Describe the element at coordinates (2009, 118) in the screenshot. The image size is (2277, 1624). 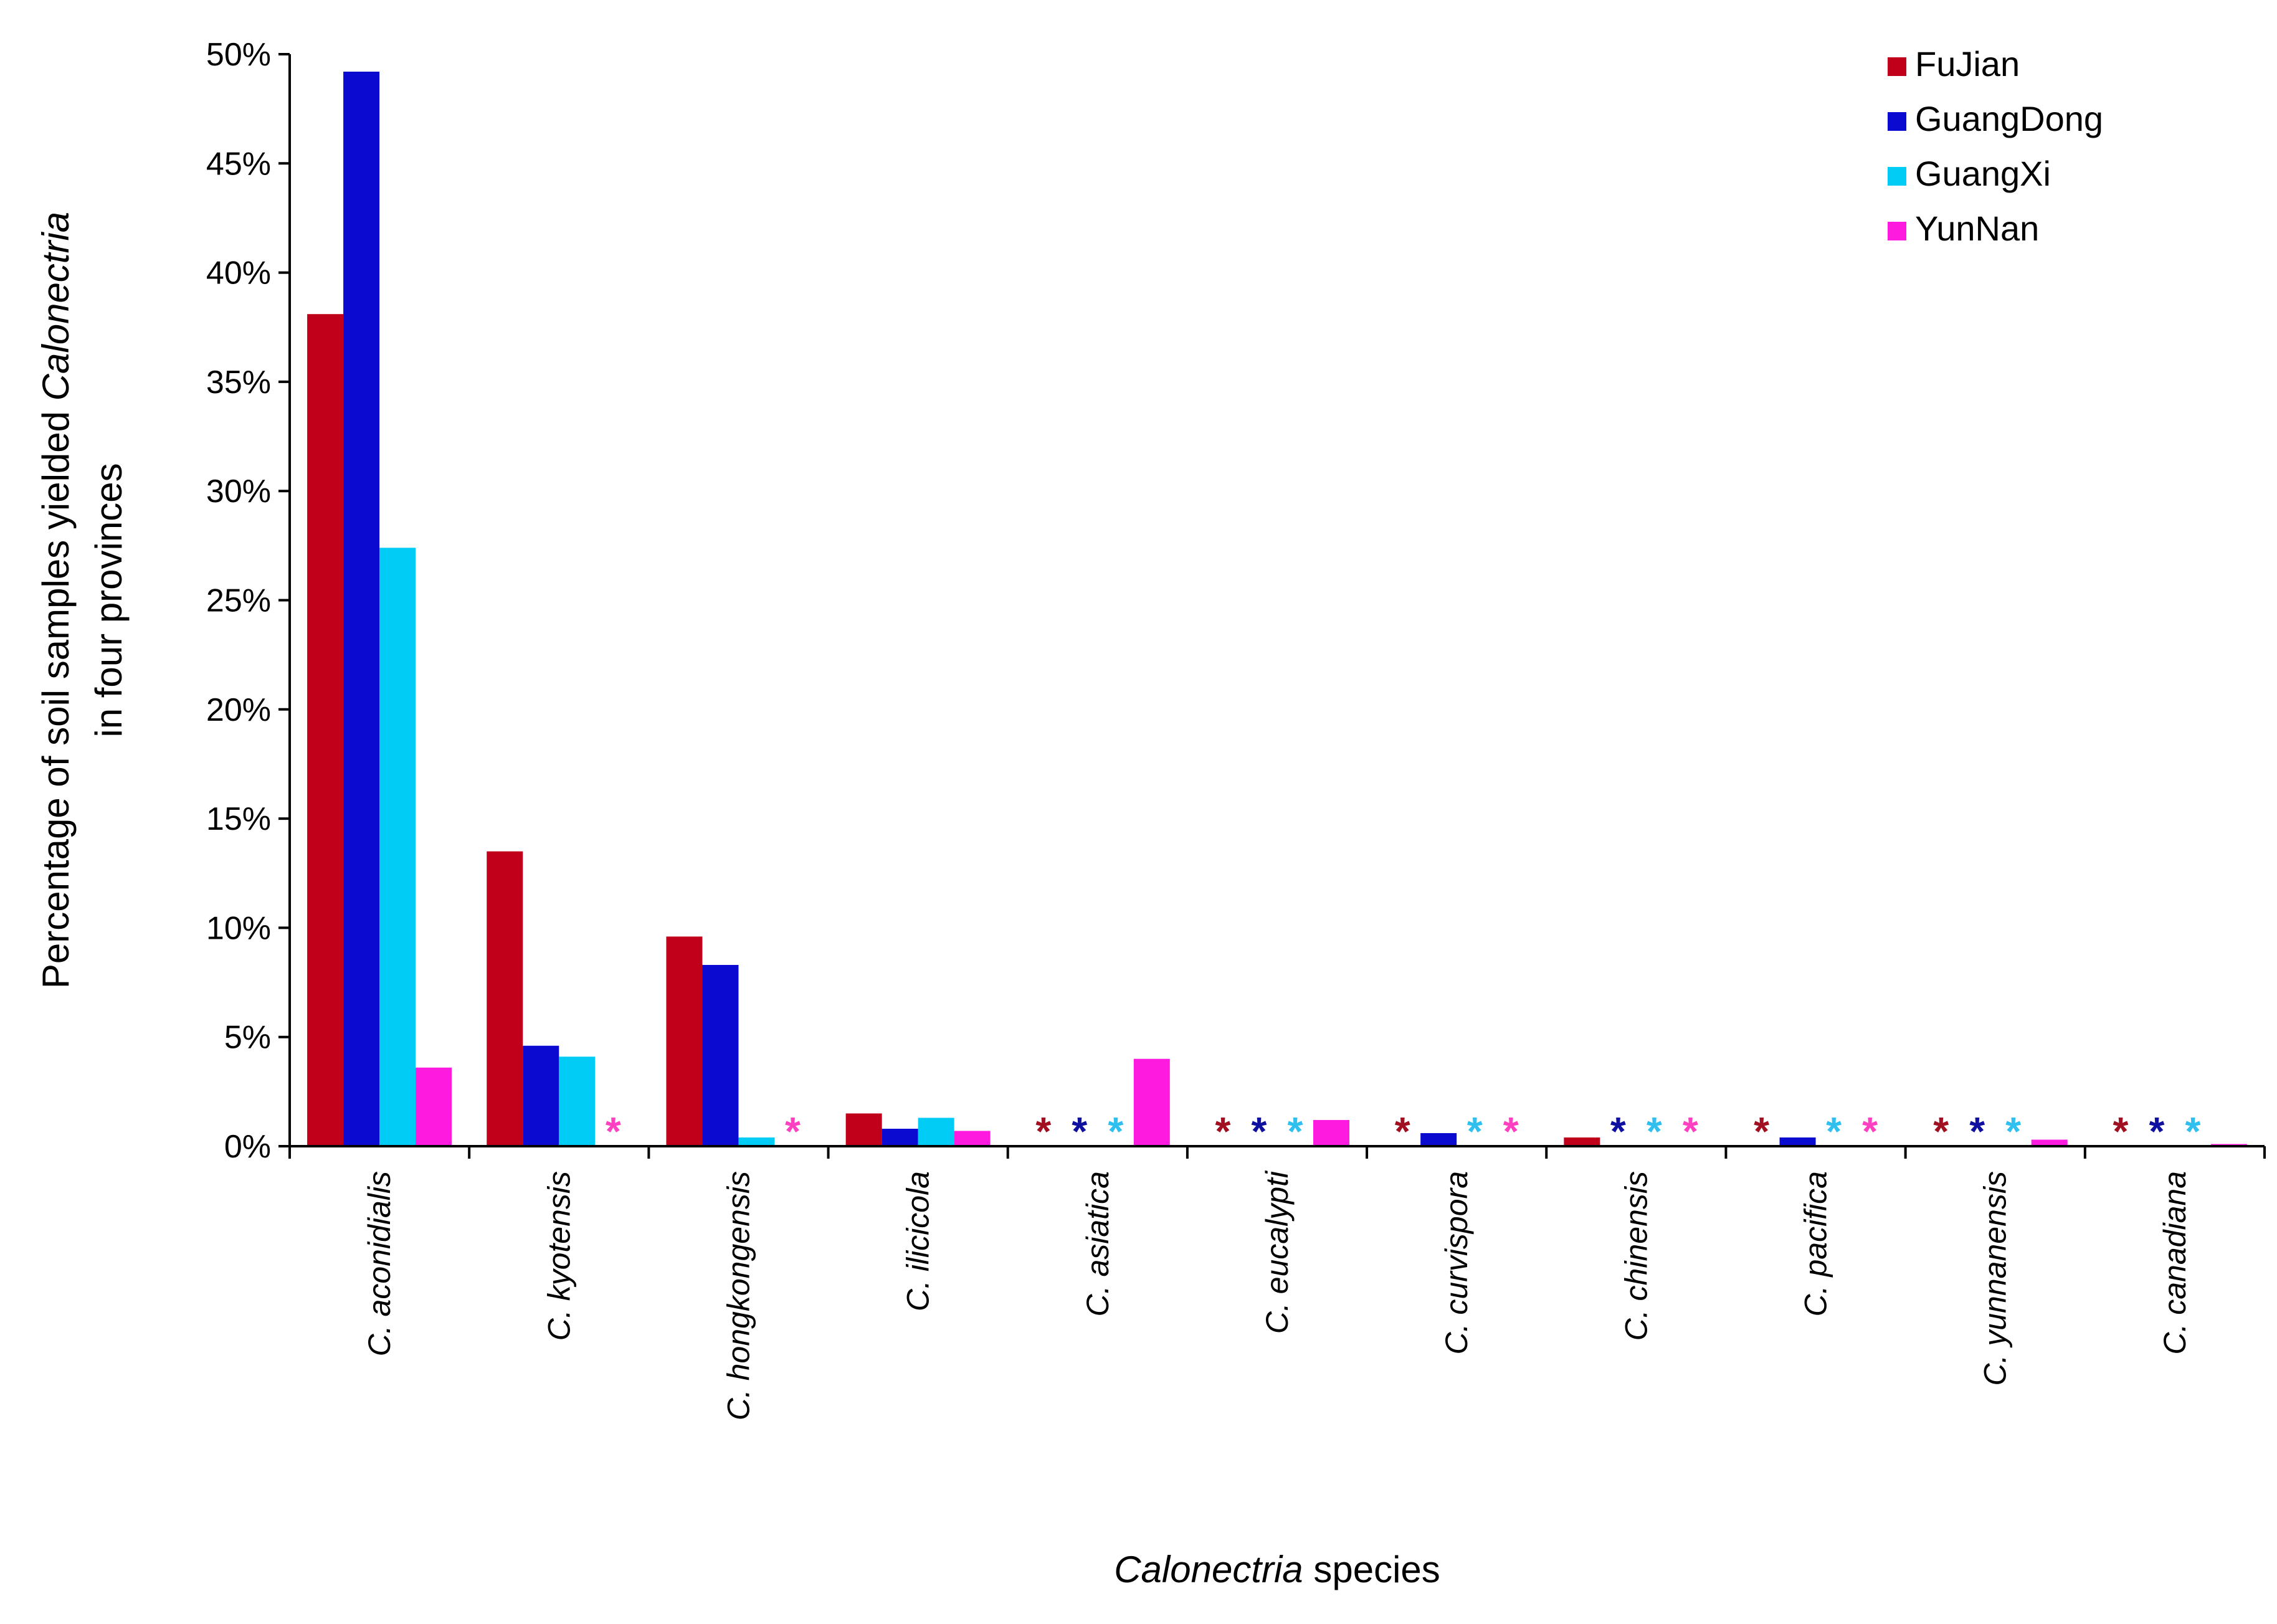
I see `legend-label-guangdong: GuangDong` at that location.